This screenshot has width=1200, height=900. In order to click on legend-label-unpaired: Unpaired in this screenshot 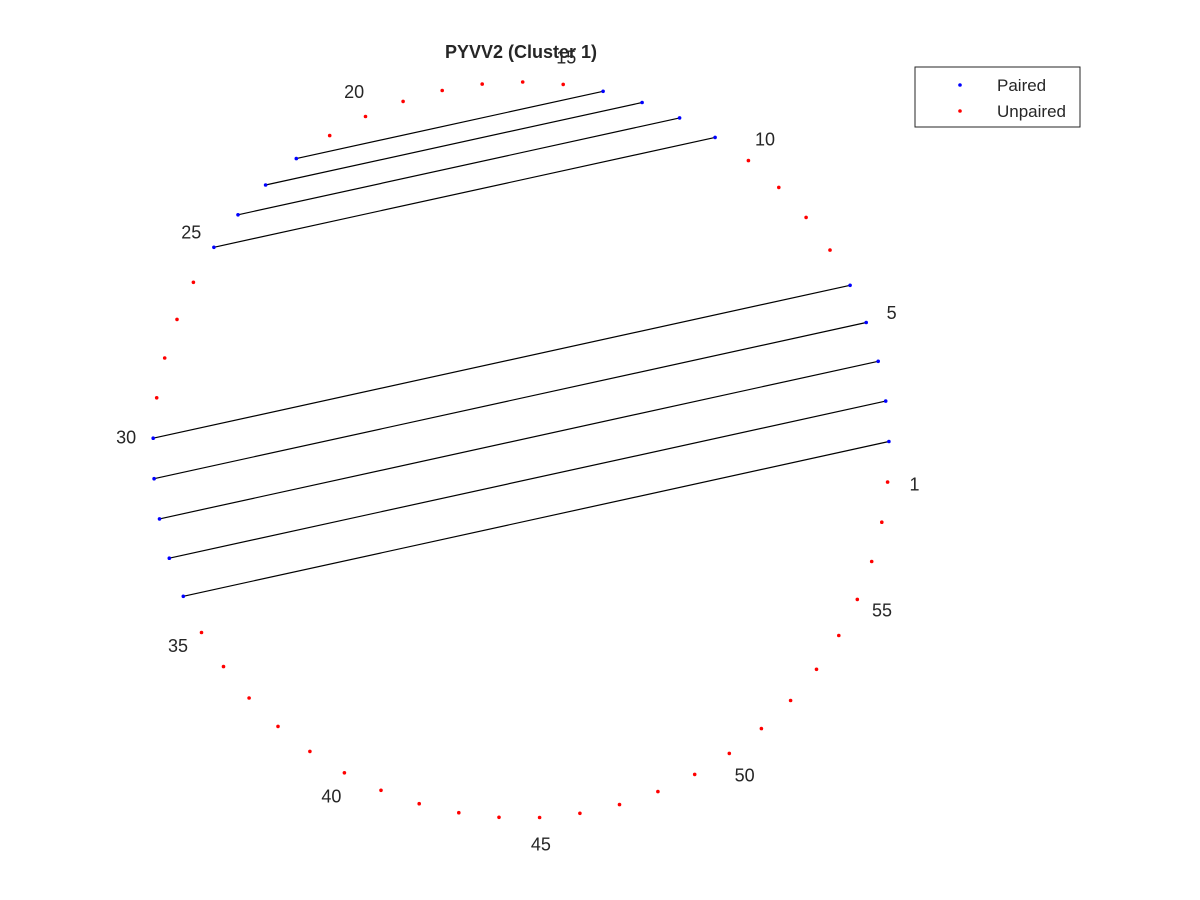, I will do `click(1031, 111)`.